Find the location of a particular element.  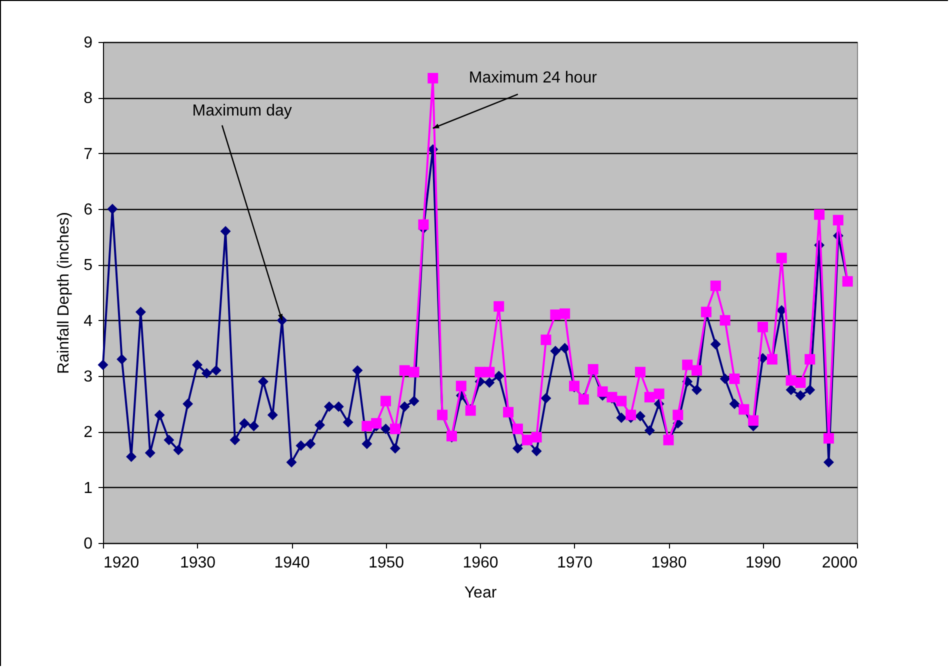

annotation: Maximum day is located at coordinates (242, 111).